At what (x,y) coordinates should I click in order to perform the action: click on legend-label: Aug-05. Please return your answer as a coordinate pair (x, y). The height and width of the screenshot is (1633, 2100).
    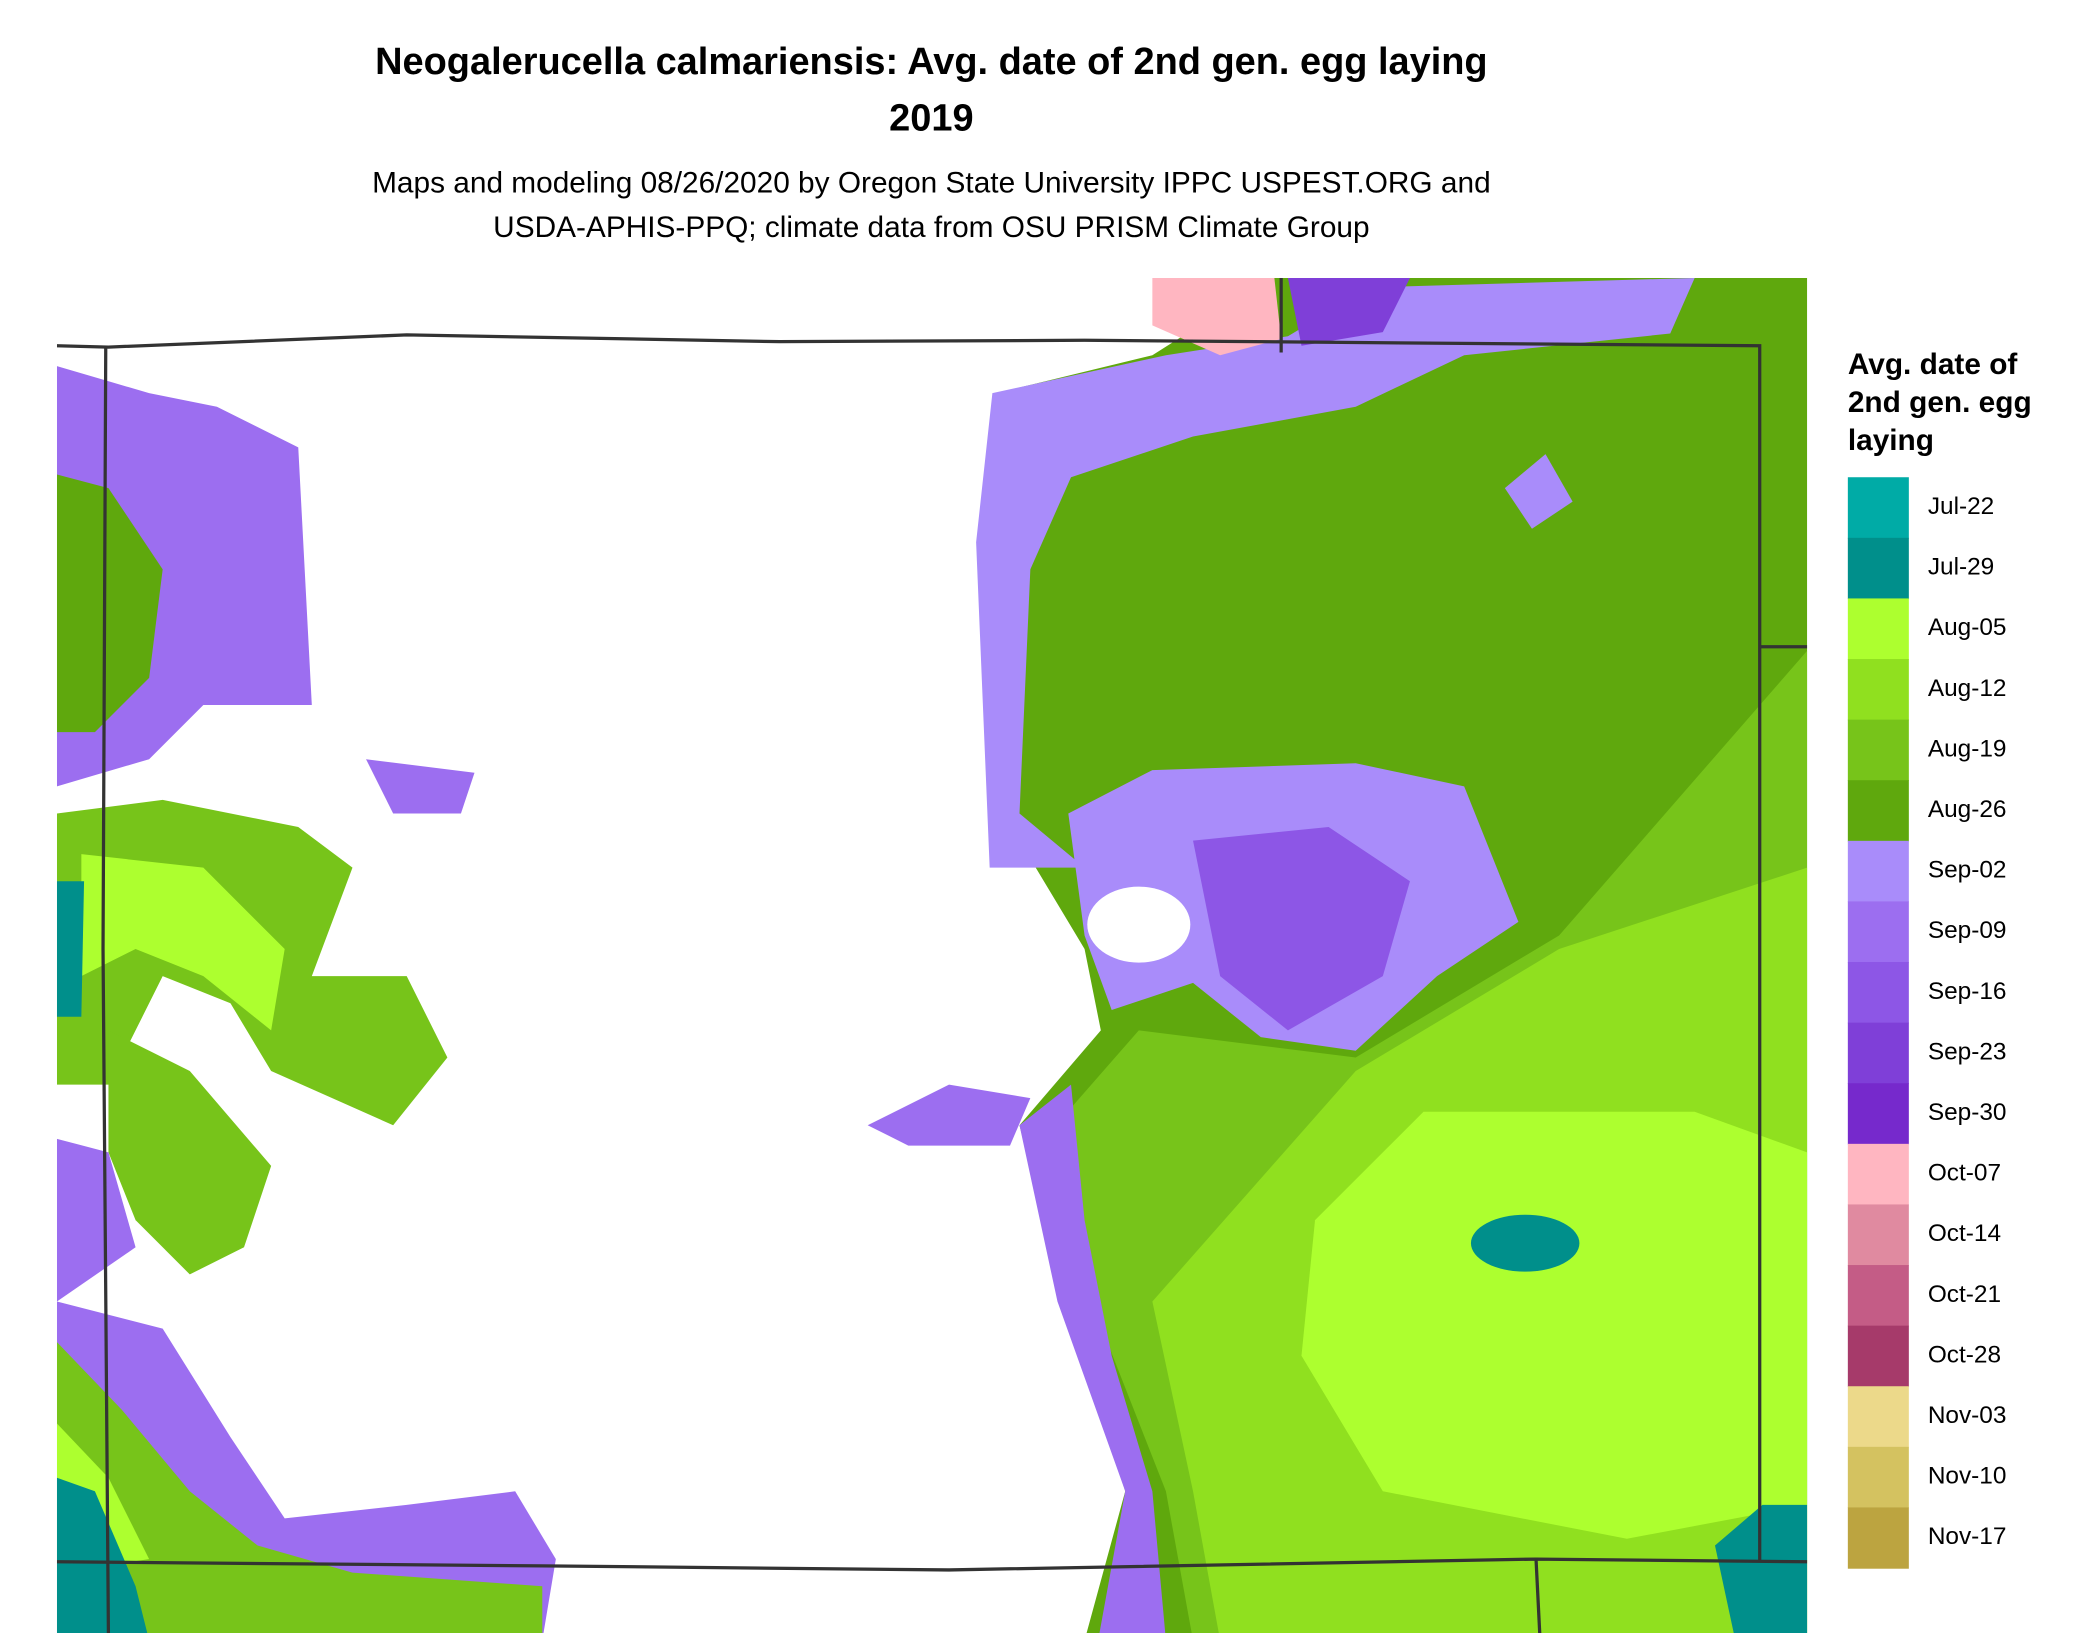
    Looking at the image, I should click on (1967, 627).